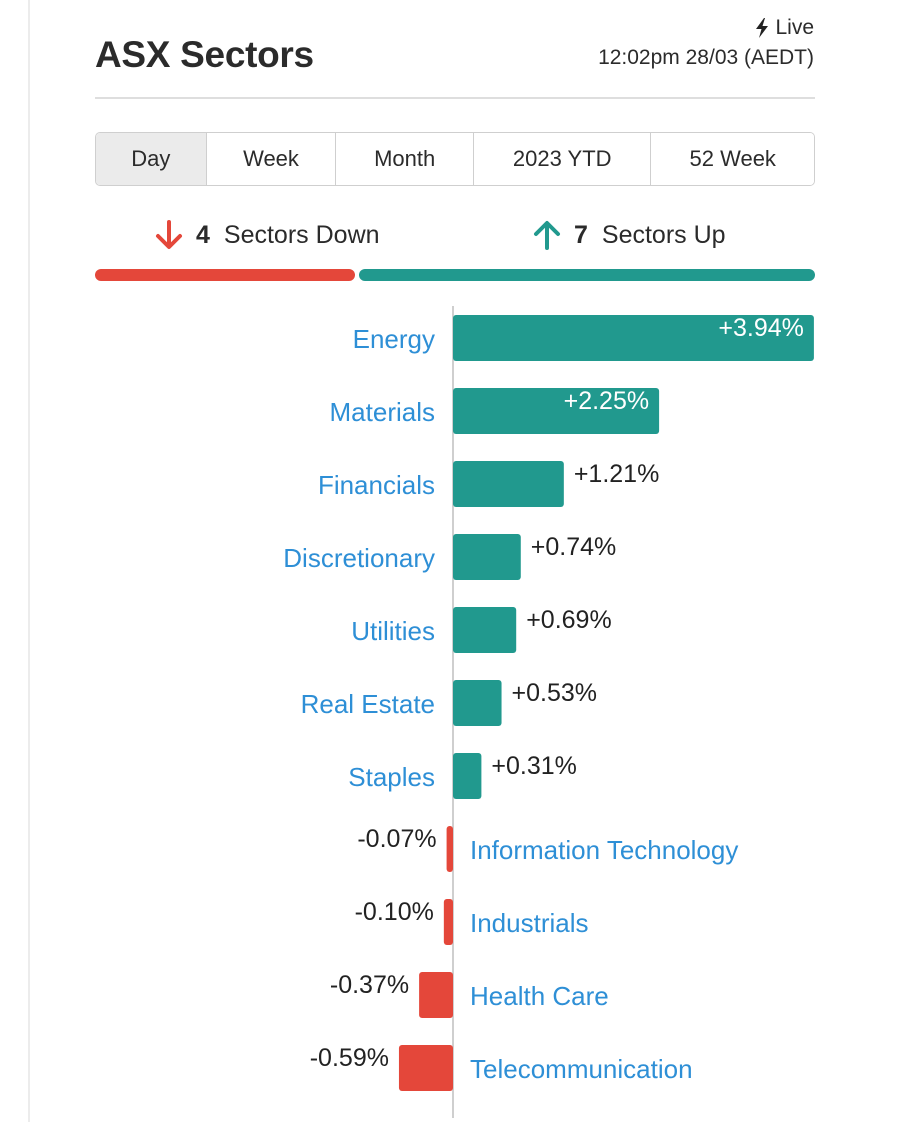  Describe the element at coordinates (617, 474) in the screenshot. I see `value-label: +1.21%` at that location.